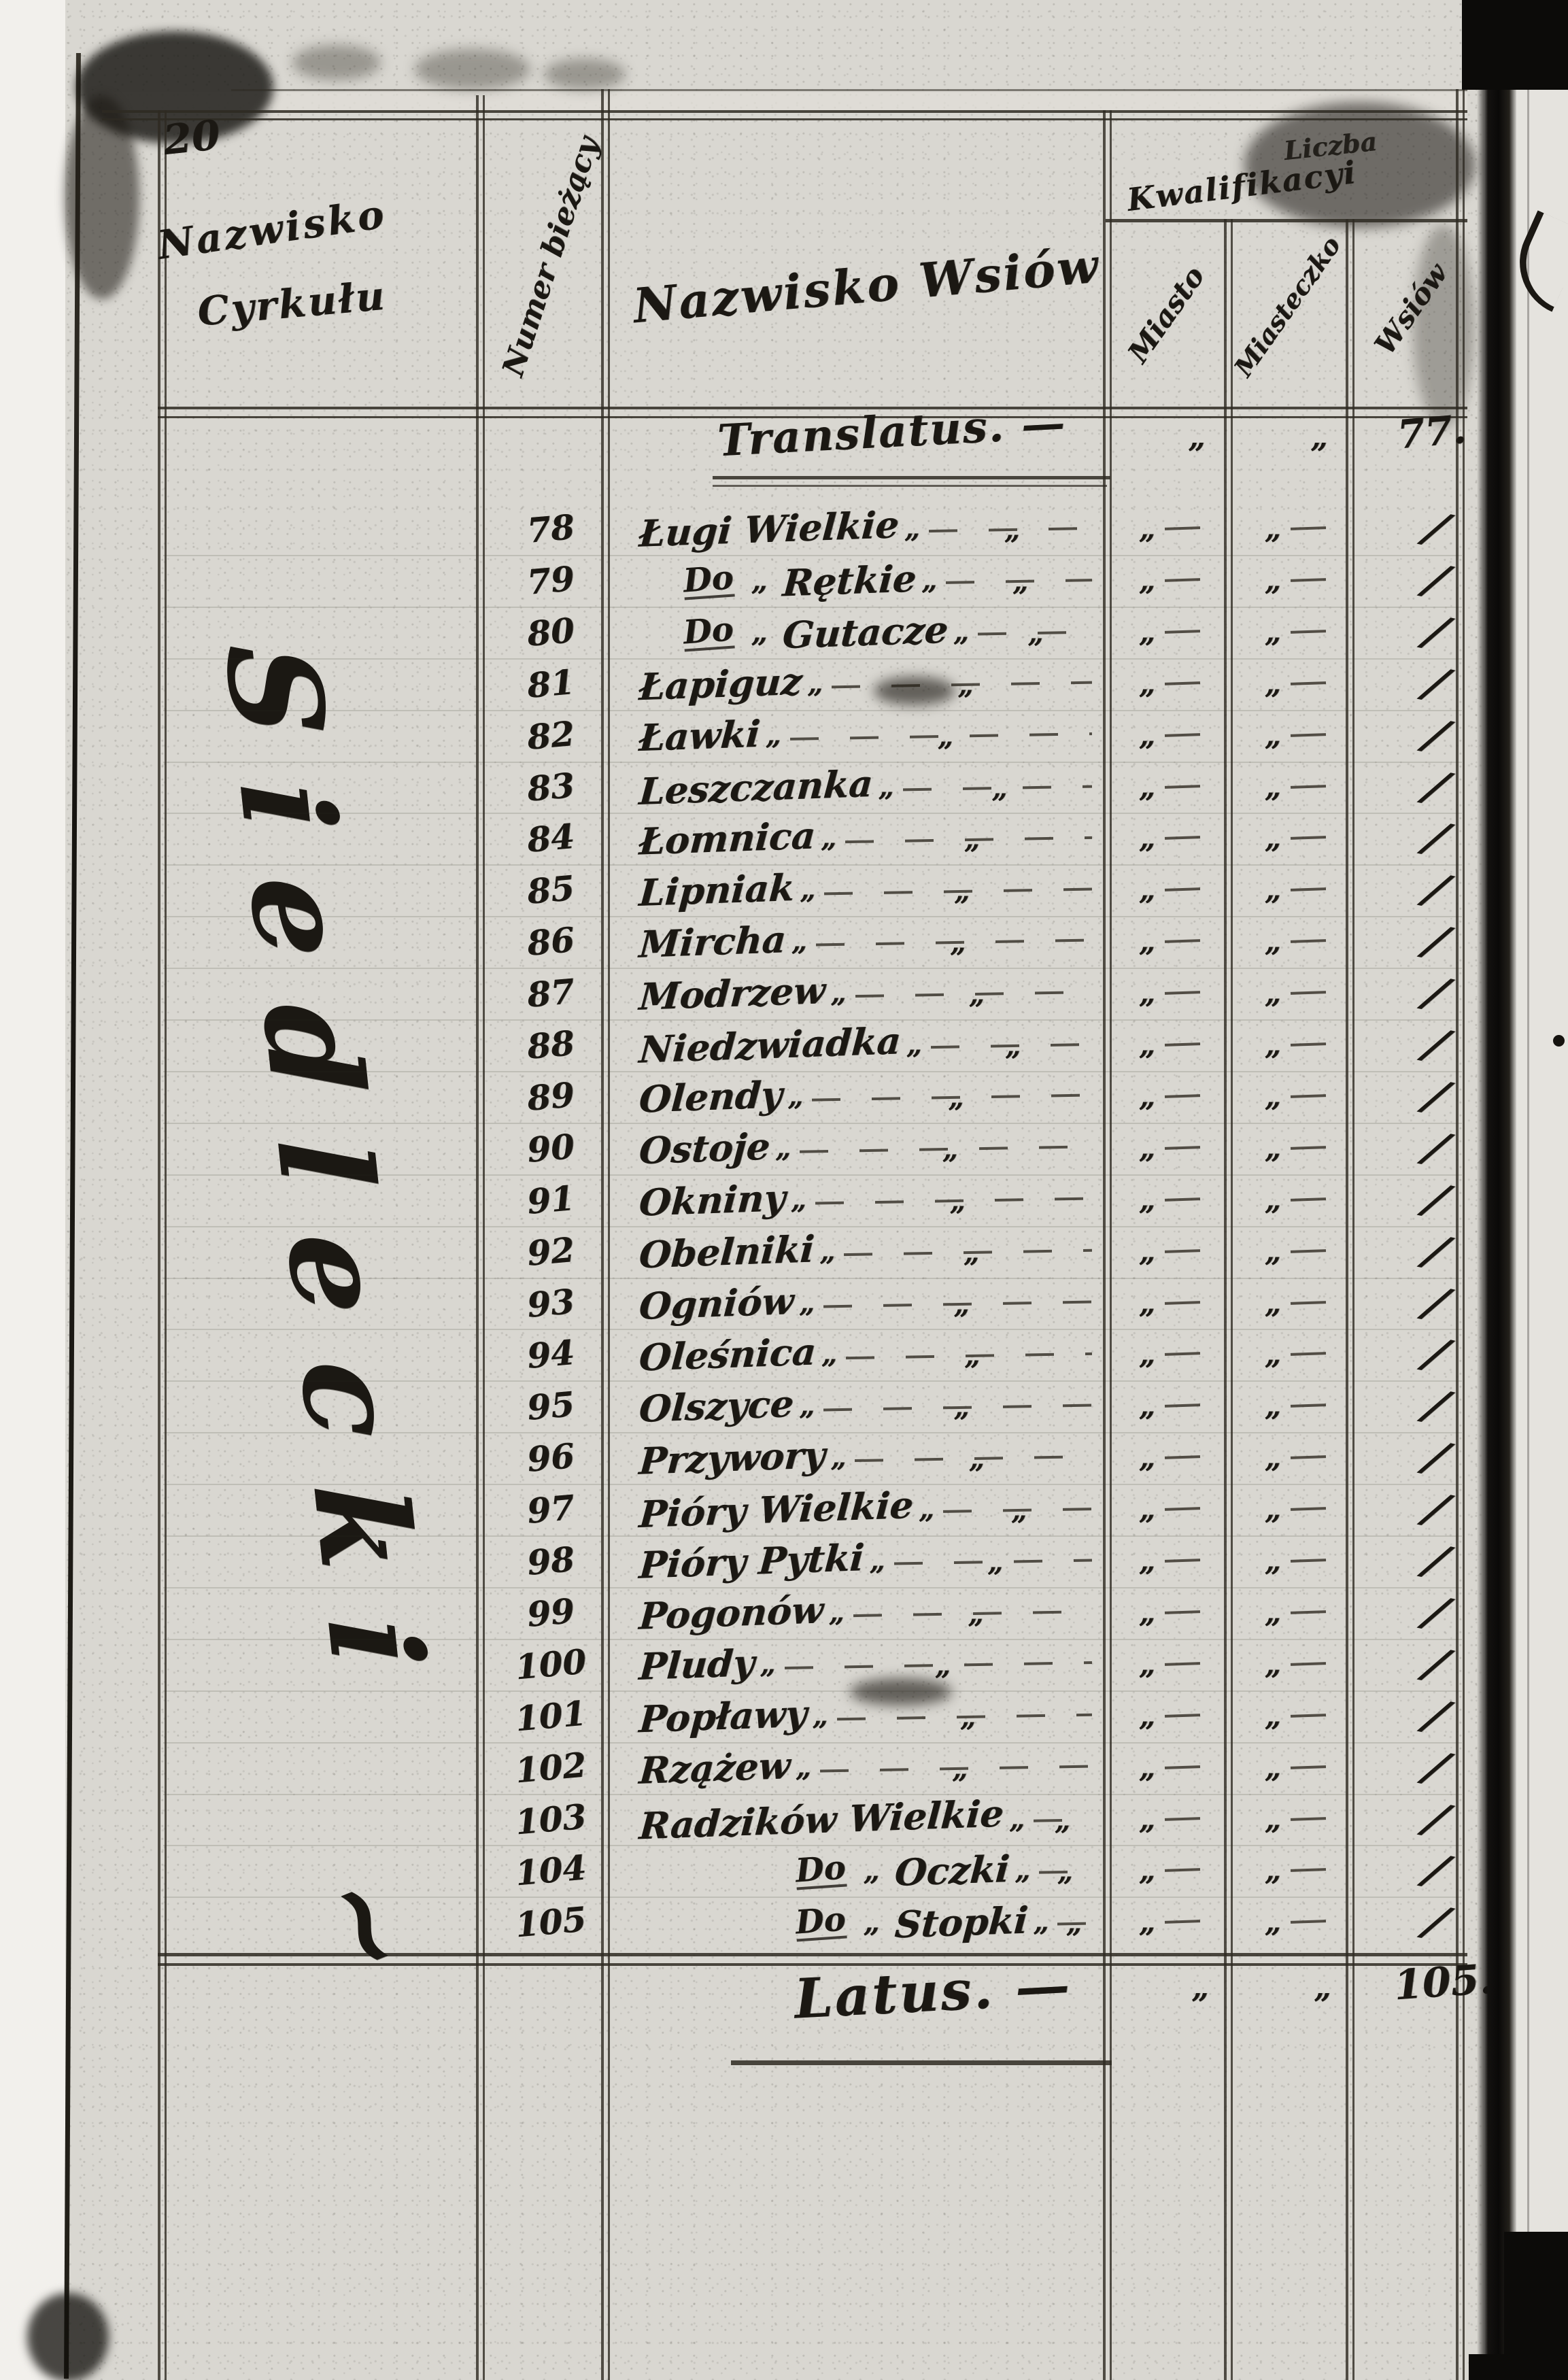 The image size is (1568, 2380). What do you see at coordinates (1431, 432) in the screenshot?
I see `carry-tally-wies: 77.` at bounding box center [1431, 432].